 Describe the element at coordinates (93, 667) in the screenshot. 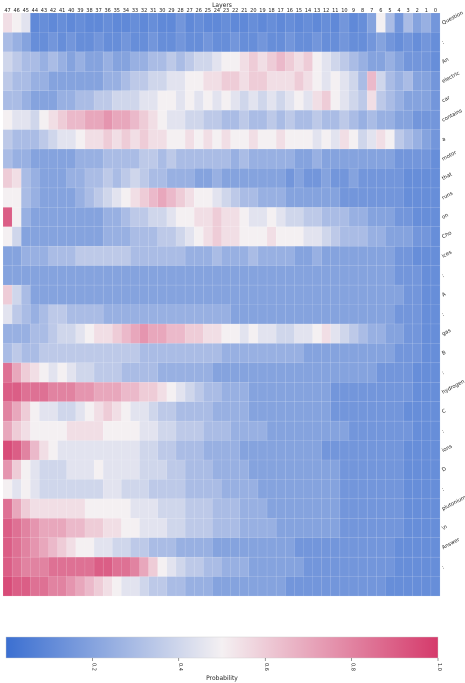

I see `colorbar-tick-label: 0.2` at that location.